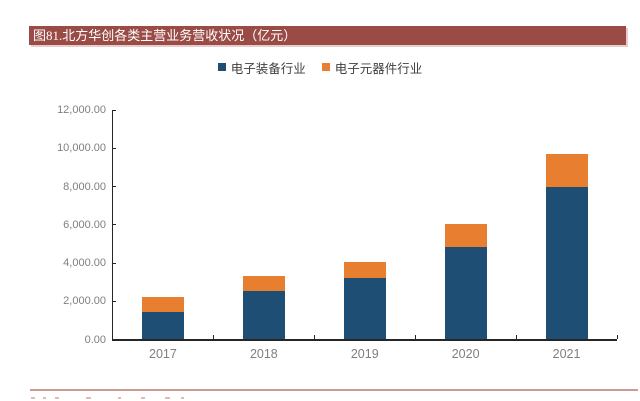 This screenshot has height=401, width=640. I want to click on bar-segment-series0-2021, so click(566, 263).